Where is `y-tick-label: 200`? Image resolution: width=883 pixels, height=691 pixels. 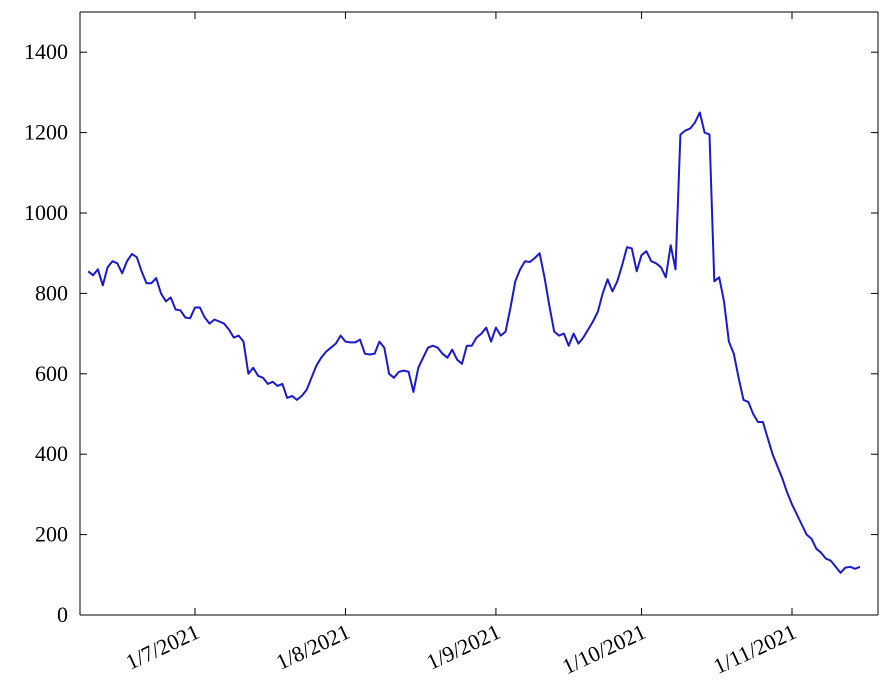
y-tick-label: 200 is located at coordinates (51, 534).